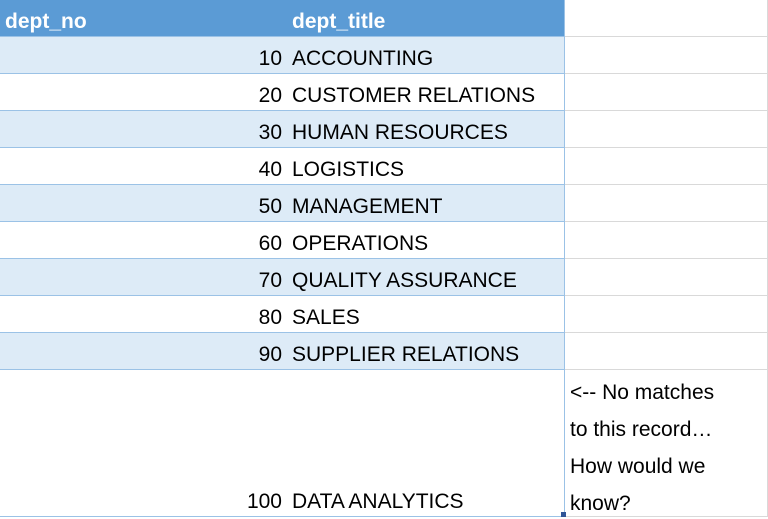  Describe the element at coordinates (143, 351) in the screenshot. I see `dept-no-cell: 90` at that location.